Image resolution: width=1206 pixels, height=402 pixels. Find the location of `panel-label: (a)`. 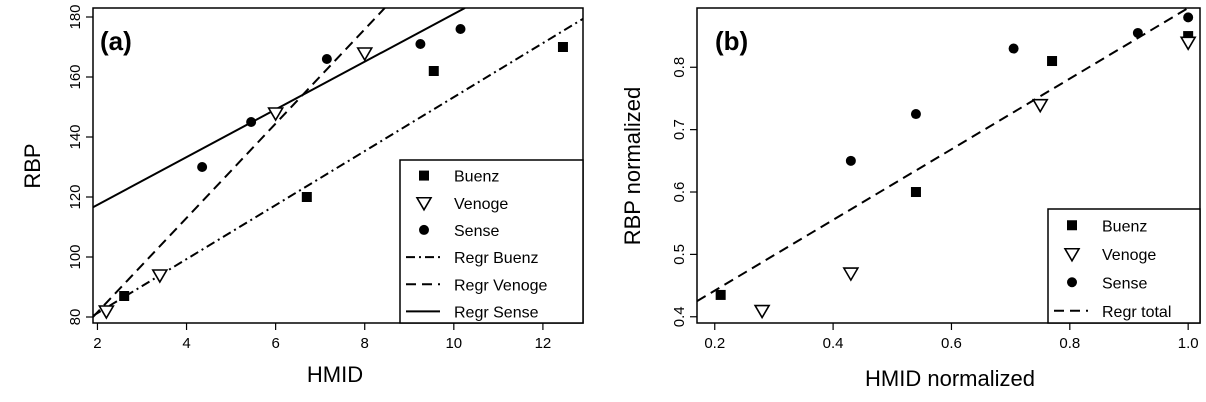

panel-label: (a) is located at coordinates (116, 41).